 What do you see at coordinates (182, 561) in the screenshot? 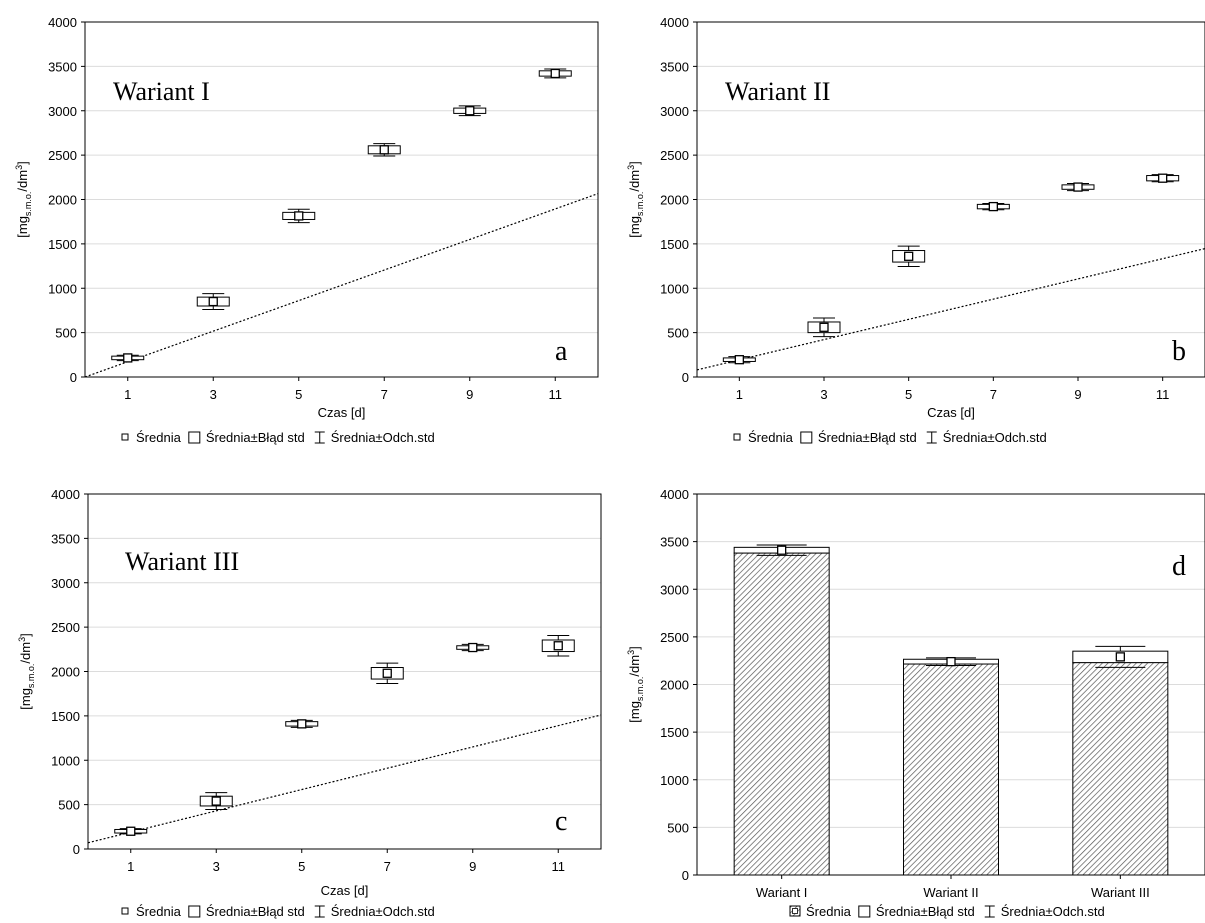
I see `panel-title: Wariant III` at bounding box center [182, 561].